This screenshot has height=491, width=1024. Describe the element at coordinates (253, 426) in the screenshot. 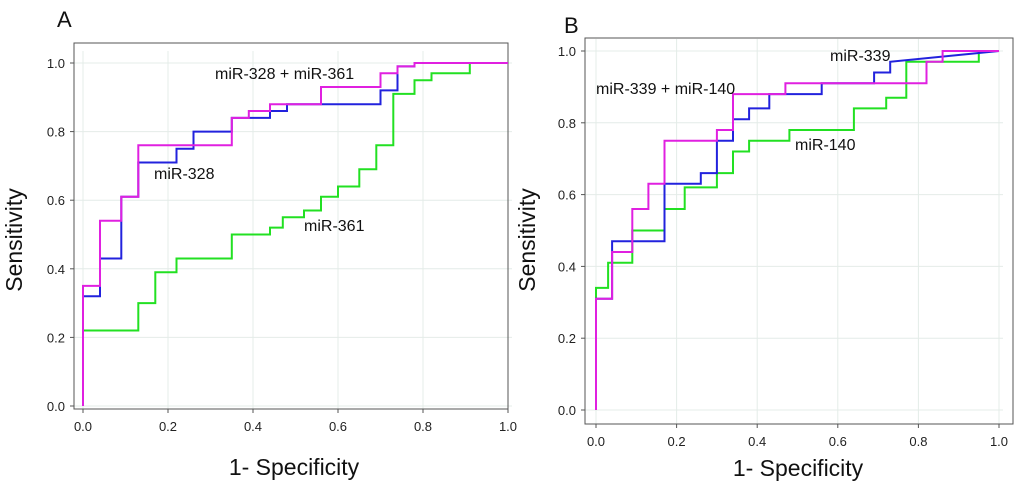

I see `panel-a-x-tick-label: 0.4` at that location.